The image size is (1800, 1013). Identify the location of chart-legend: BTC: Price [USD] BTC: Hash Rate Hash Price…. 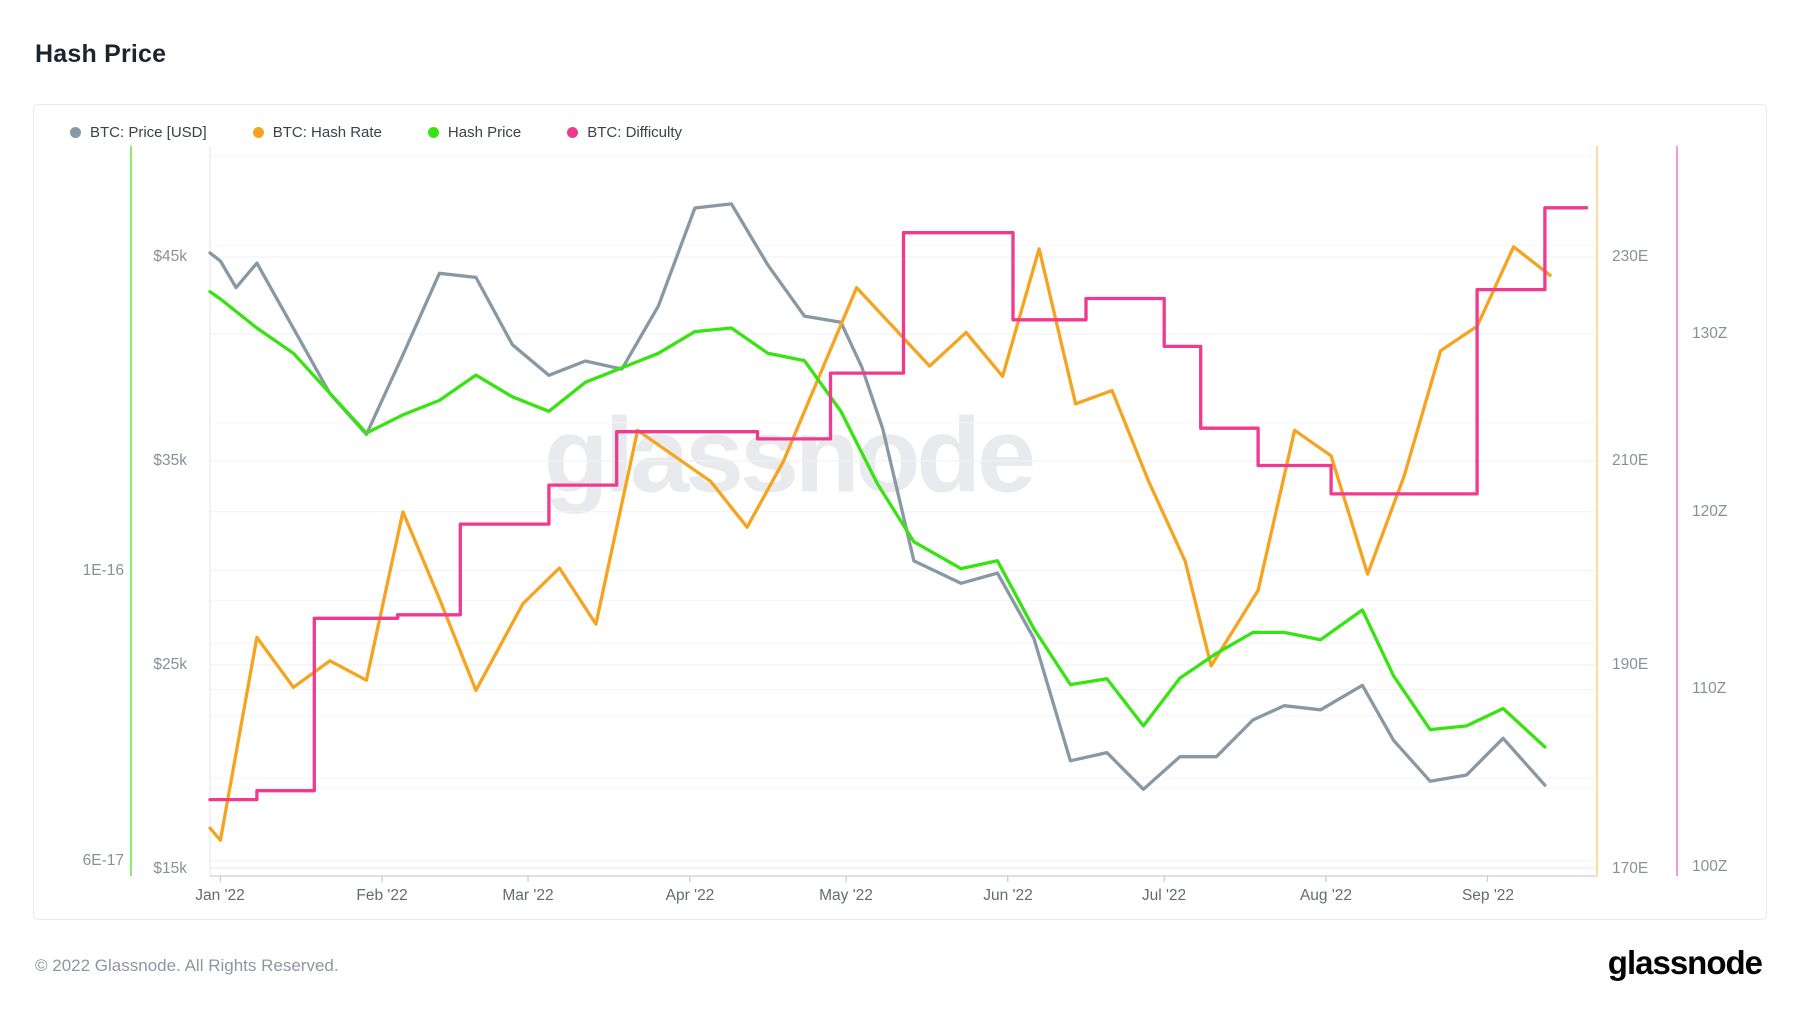
(376, 132).